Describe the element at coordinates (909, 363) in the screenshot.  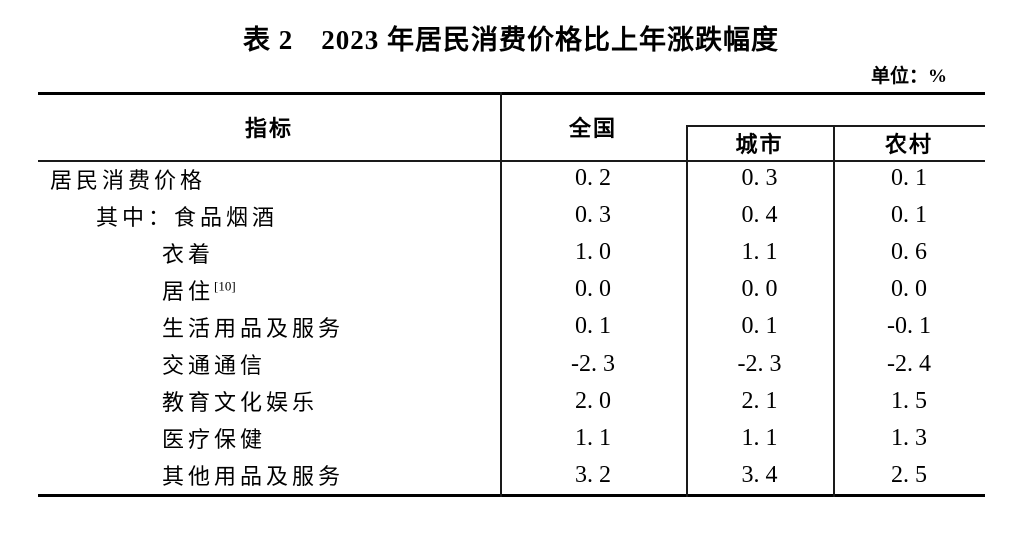
I see `cell-rural: -2. 4` at that location.